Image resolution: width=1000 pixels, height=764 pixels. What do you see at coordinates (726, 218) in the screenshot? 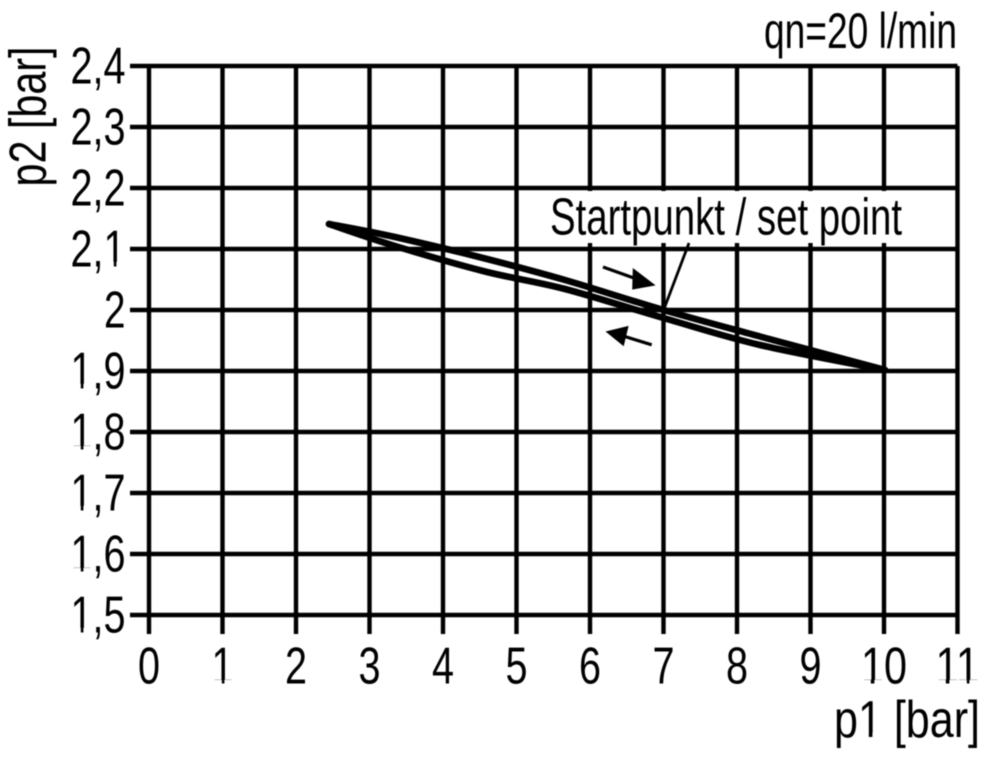
I see `svg-text: Startpunkt / set point` at bounding box center [726, 218].